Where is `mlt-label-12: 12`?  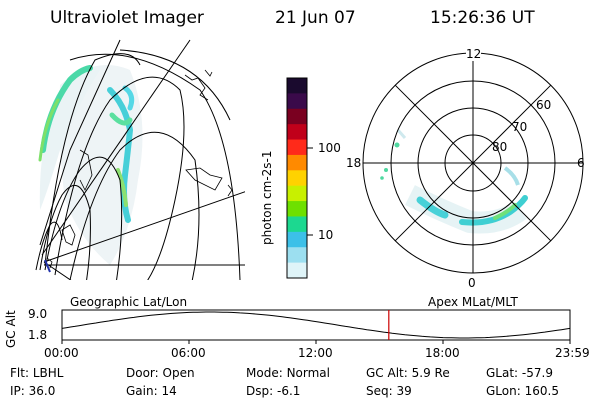 mlt-label-12: 12 is located at coordinates (474, 54).